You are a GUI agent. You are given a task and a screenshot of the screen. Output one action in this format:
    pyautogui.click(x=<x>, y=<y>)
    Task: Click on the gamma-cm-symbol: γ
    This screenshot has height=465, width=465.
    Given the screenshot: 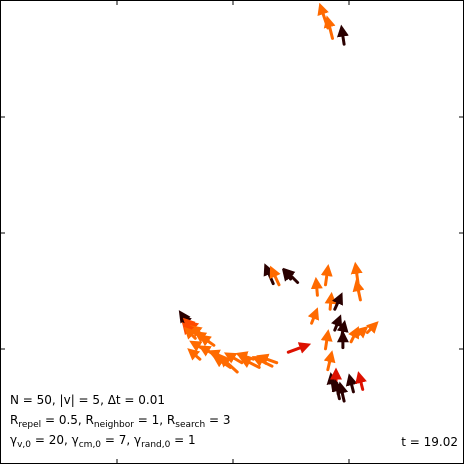 What is the action you would take?
    pyautogui.click(x=75, y=440)
    